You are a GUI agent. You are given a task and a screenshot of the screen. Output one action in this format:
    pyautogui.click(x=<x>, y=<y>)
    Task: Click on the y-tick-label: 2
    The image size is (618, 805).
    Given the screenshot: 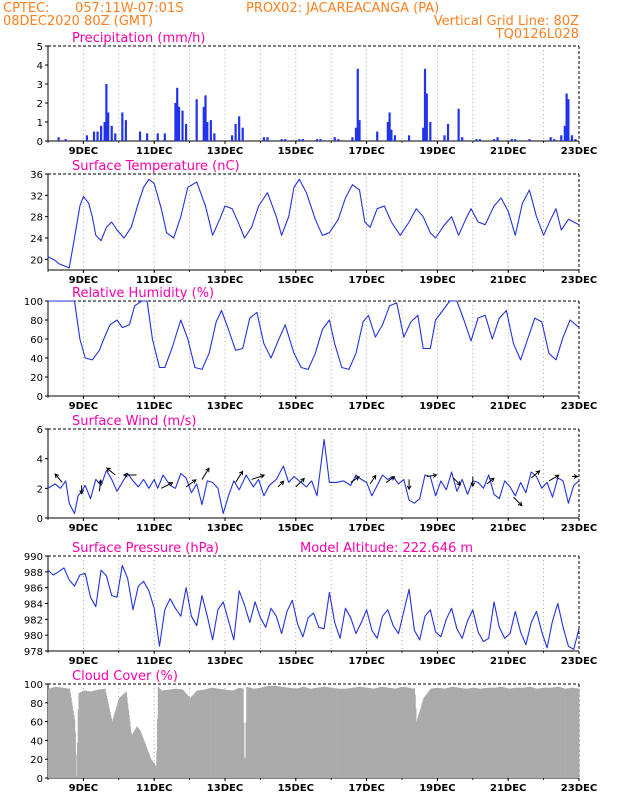 What is the action you would take?
    pyautogui.click(x=40, y=489)
    